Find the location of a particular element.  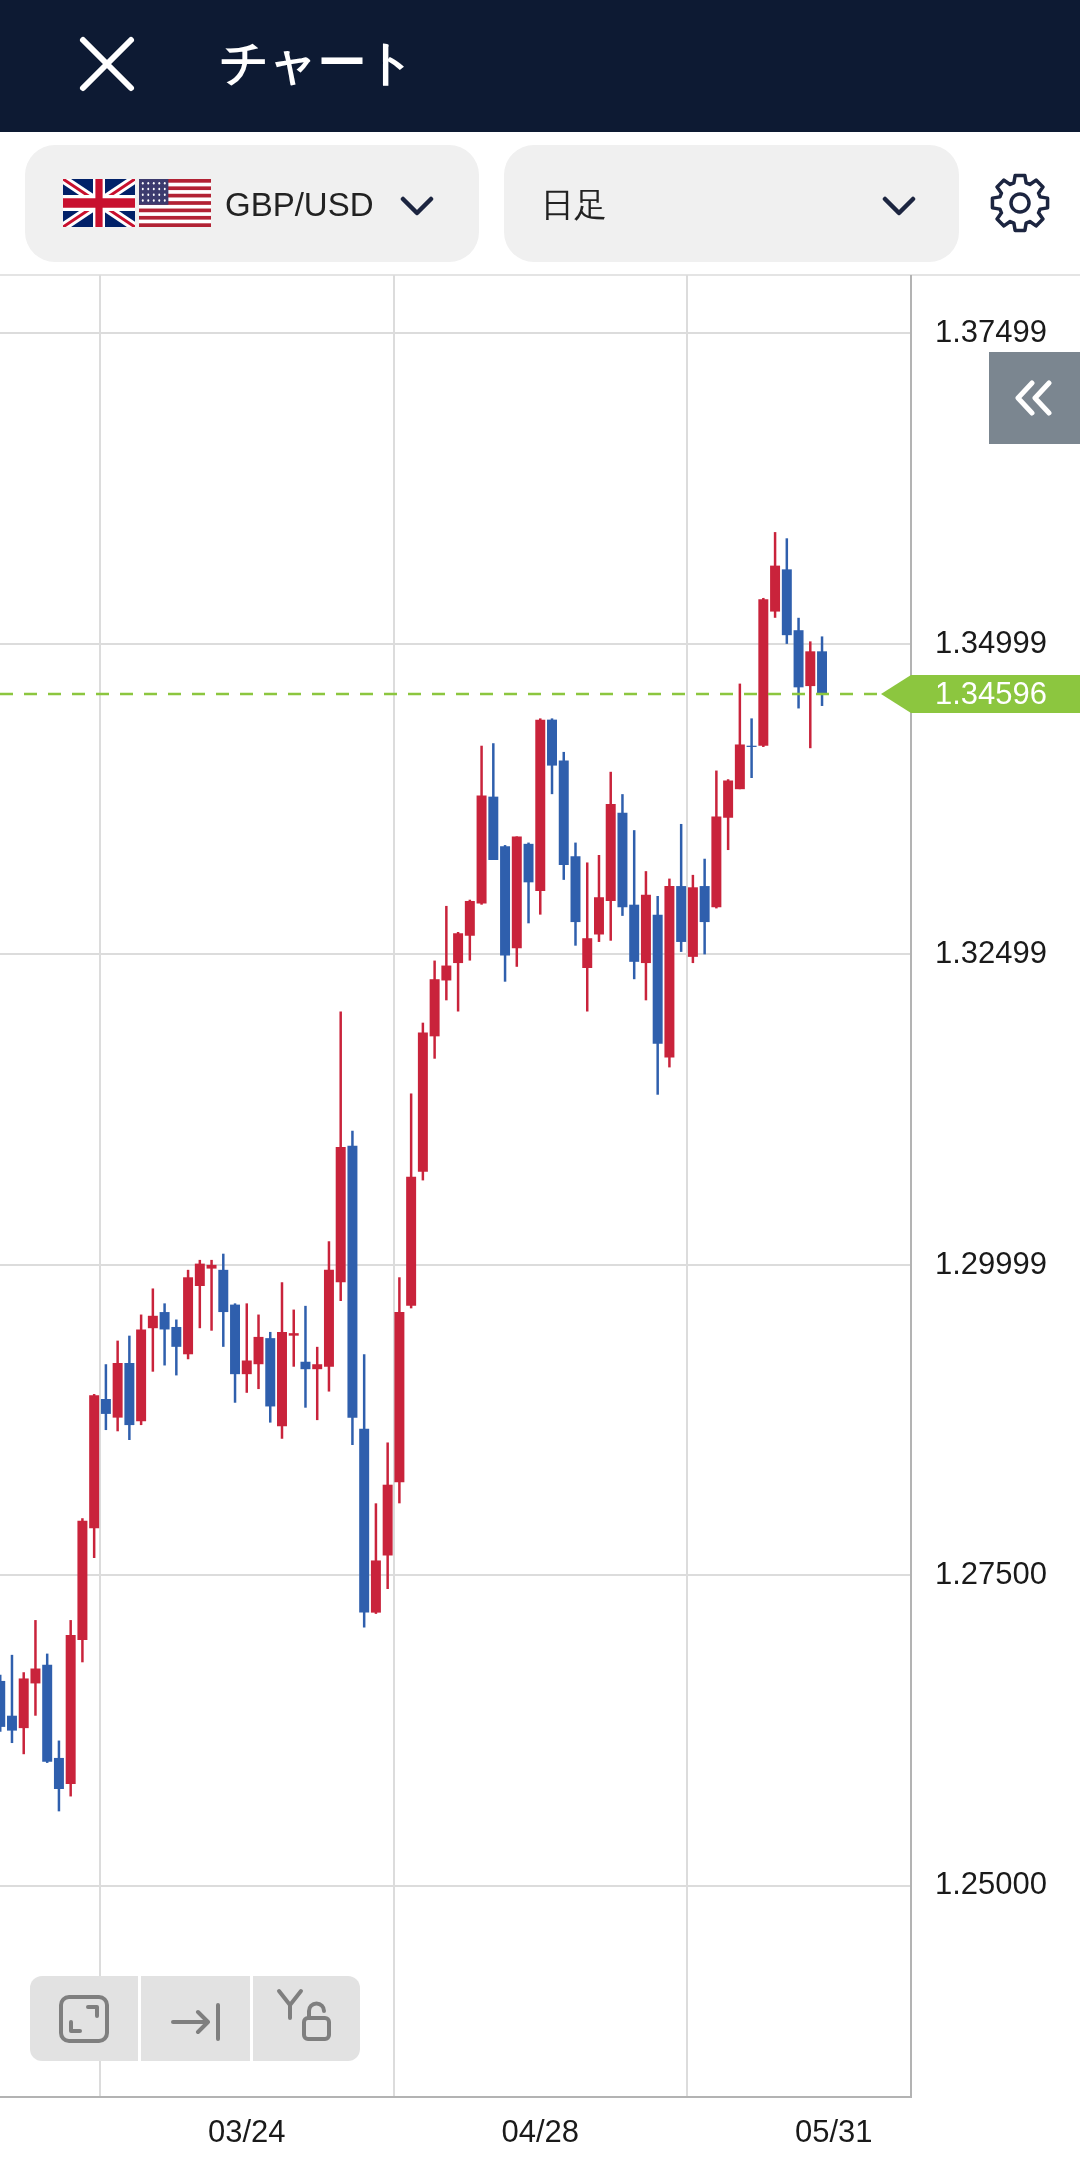

y-tick-label: 1.37499 is located at coordinates (991, 332).